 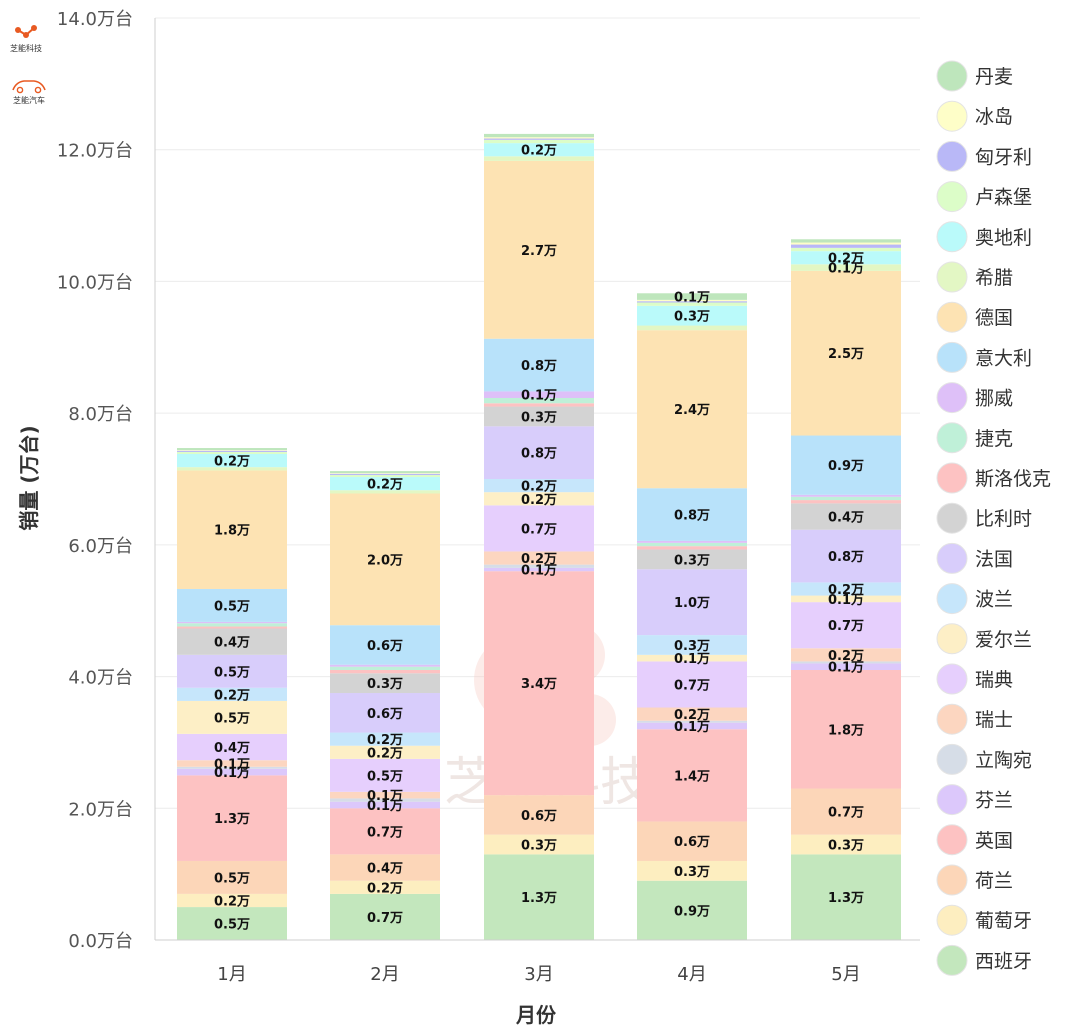 What do you see at coordinates (984, 920) in the screenshot?
I see `legend-item: 葡萄牙` at bounding box center [984, 920].